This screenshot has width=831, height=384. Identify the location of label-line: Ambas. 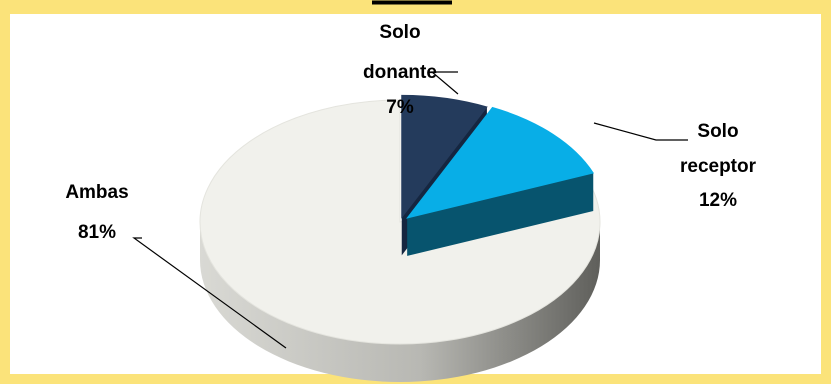
(96, 192).